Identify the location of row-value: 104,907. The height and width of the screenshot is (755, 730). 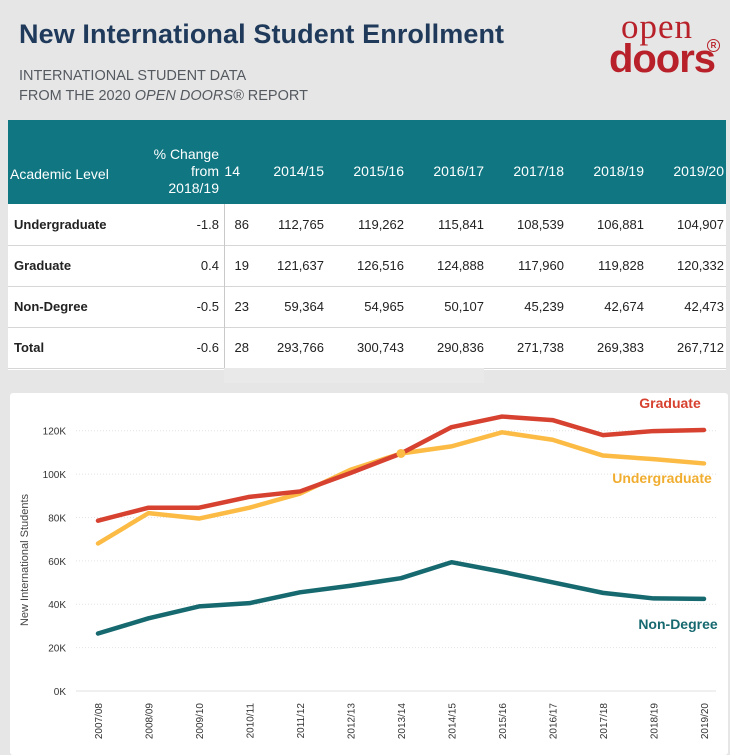
(700, 224).